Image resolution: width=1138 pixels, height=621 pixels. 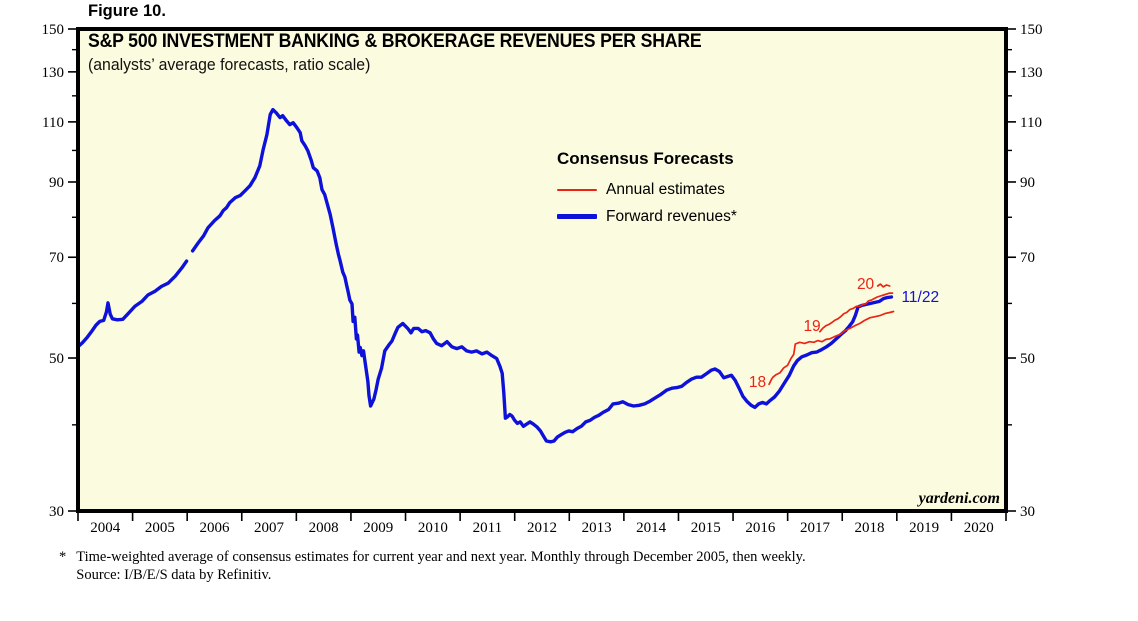 What do you see at coordinates (651, 528) in the screenshot?
I see `x-tick-label: 2014` at bounding box center [651, 528].